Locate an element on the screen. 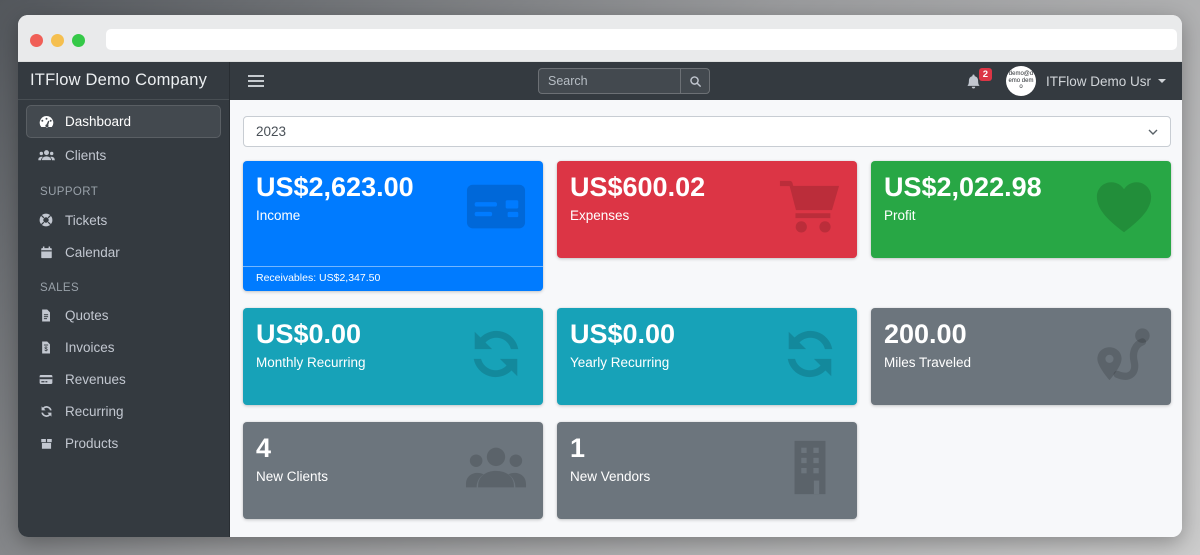 The image size is (1200, 555). bell-icon is located at coordinates (973, 81).